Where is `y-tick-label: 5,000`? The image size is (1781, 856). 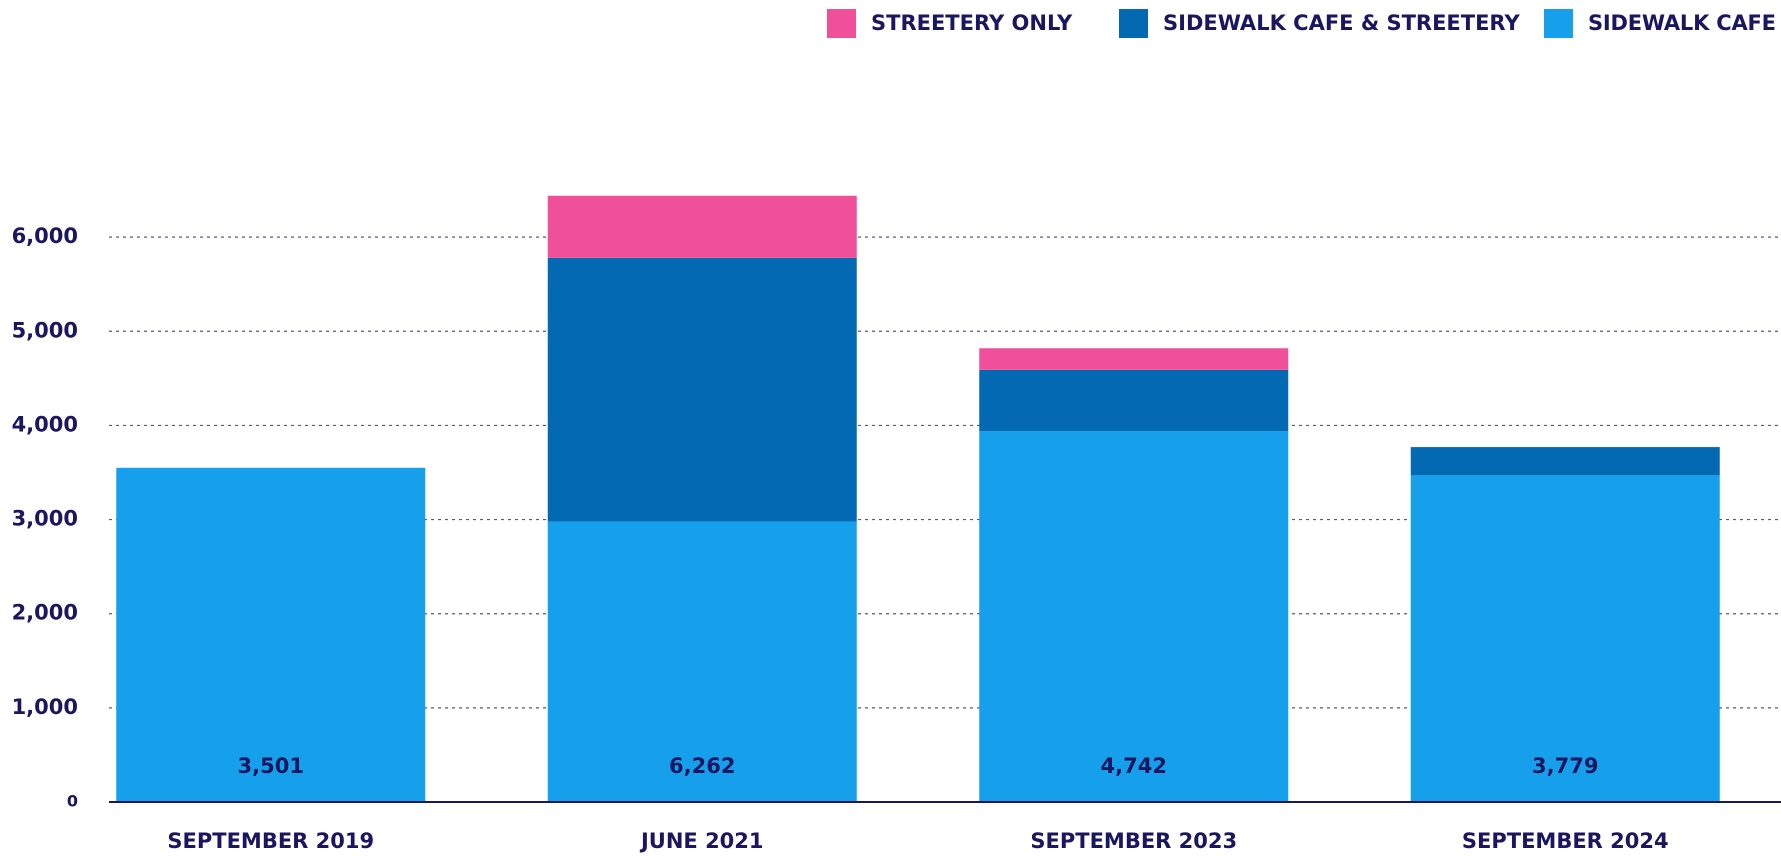 y-tick-label: 5,000 is located at coordinates (45, 330).